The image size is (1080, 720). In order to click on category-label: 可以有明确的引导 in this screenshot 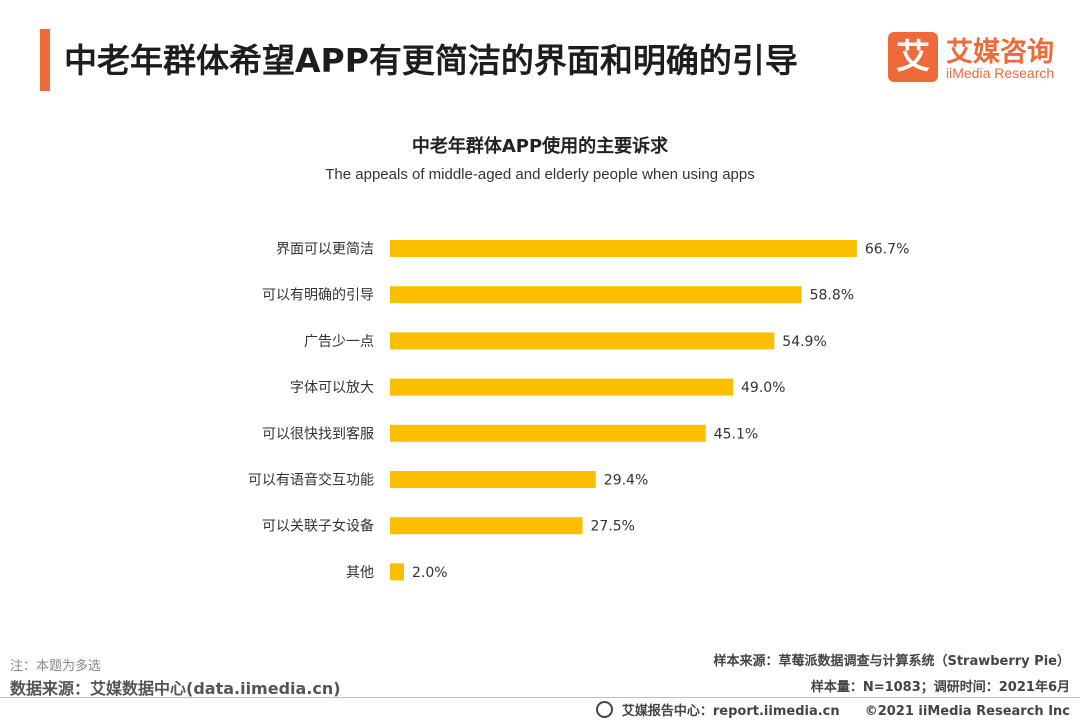, I will do `click(318, 296)`.